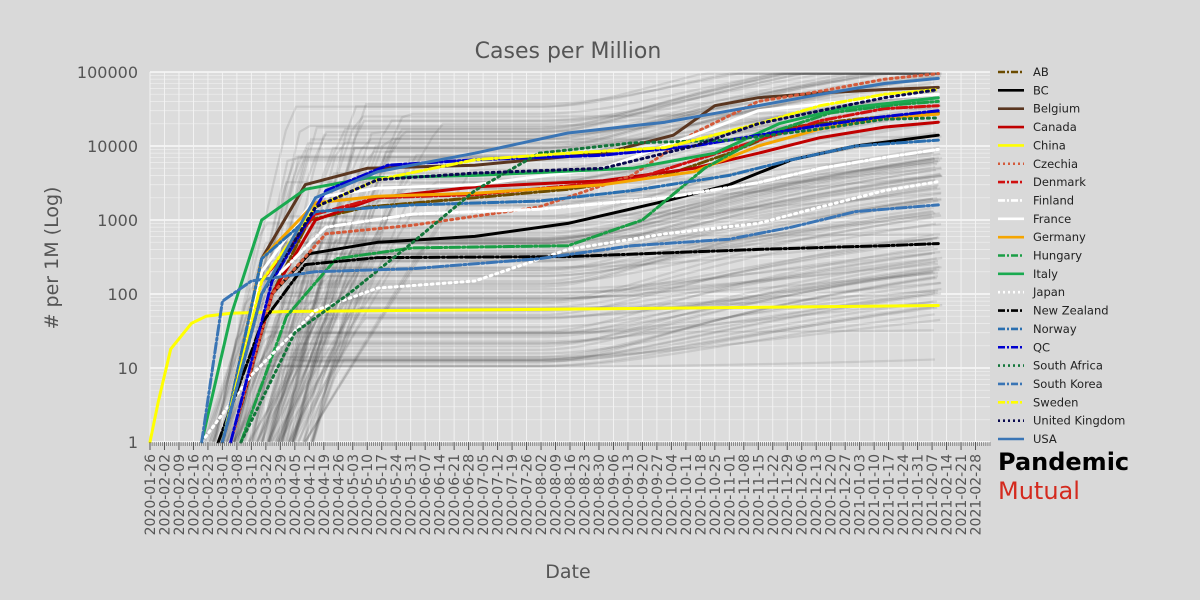  I want to click on x-tick-label: 2020-02-02, so click(165, 494).